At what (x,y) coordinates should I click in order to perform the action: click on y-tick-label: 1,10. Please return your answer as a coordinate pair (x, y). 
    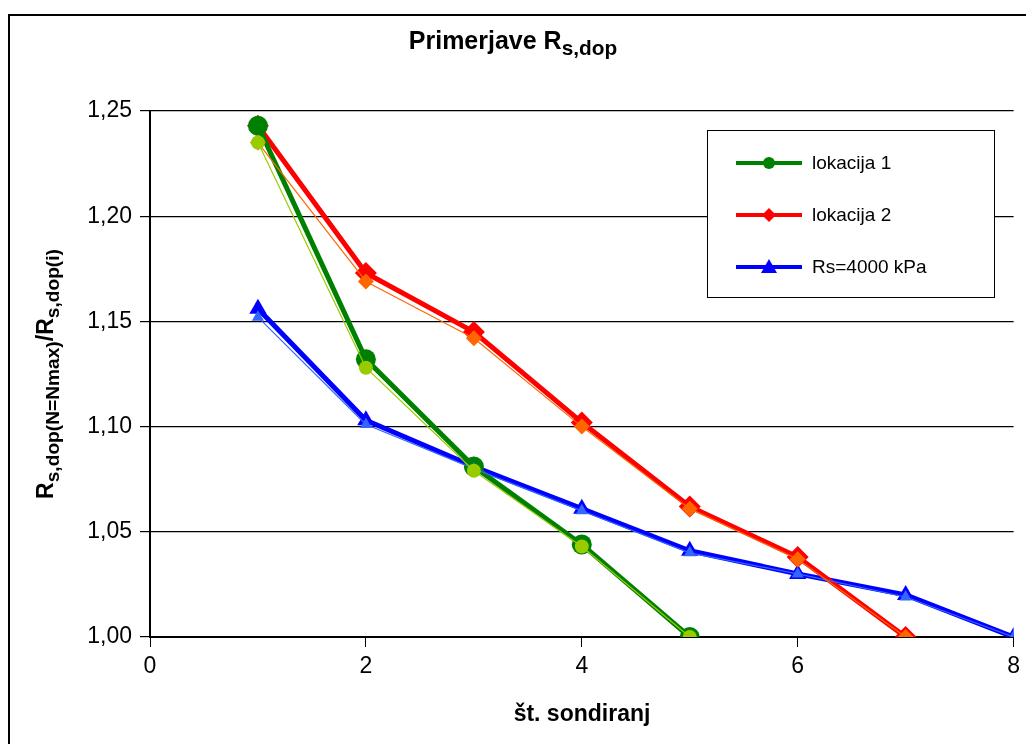
    Looking at the image, I should click on (109, 424).